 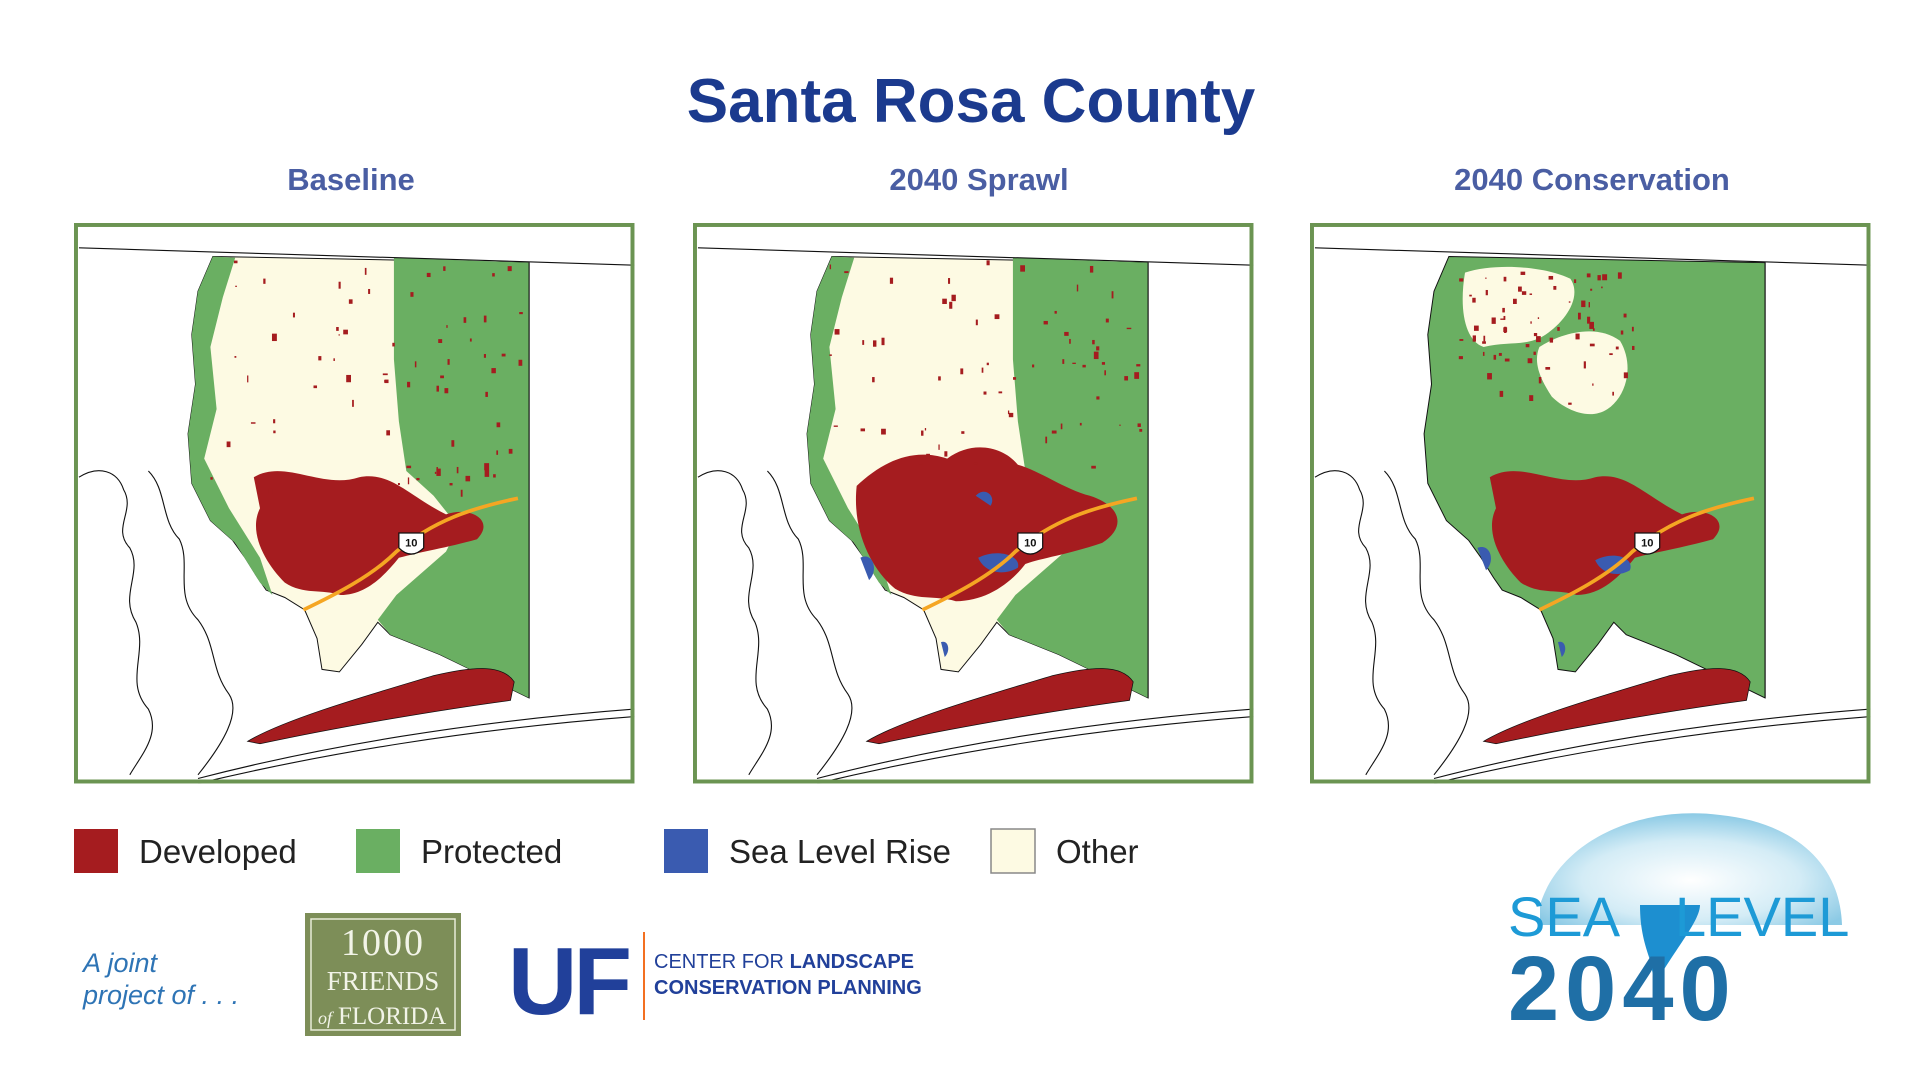 What do you see at coordinates (1762, 916) in the screenshot?
I see `logo-word: LEVEL` at bounding box center [1762, 916].